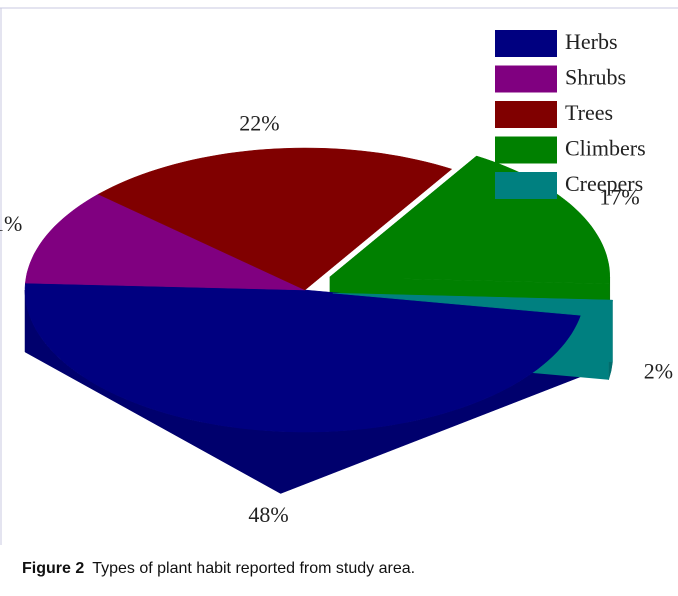 The width and height of the screenshot is (678, 596). What do you see at coordinates (589, 112) in the screenshot?
I see `legend-label: Trees` at bounding box center [589, 112].